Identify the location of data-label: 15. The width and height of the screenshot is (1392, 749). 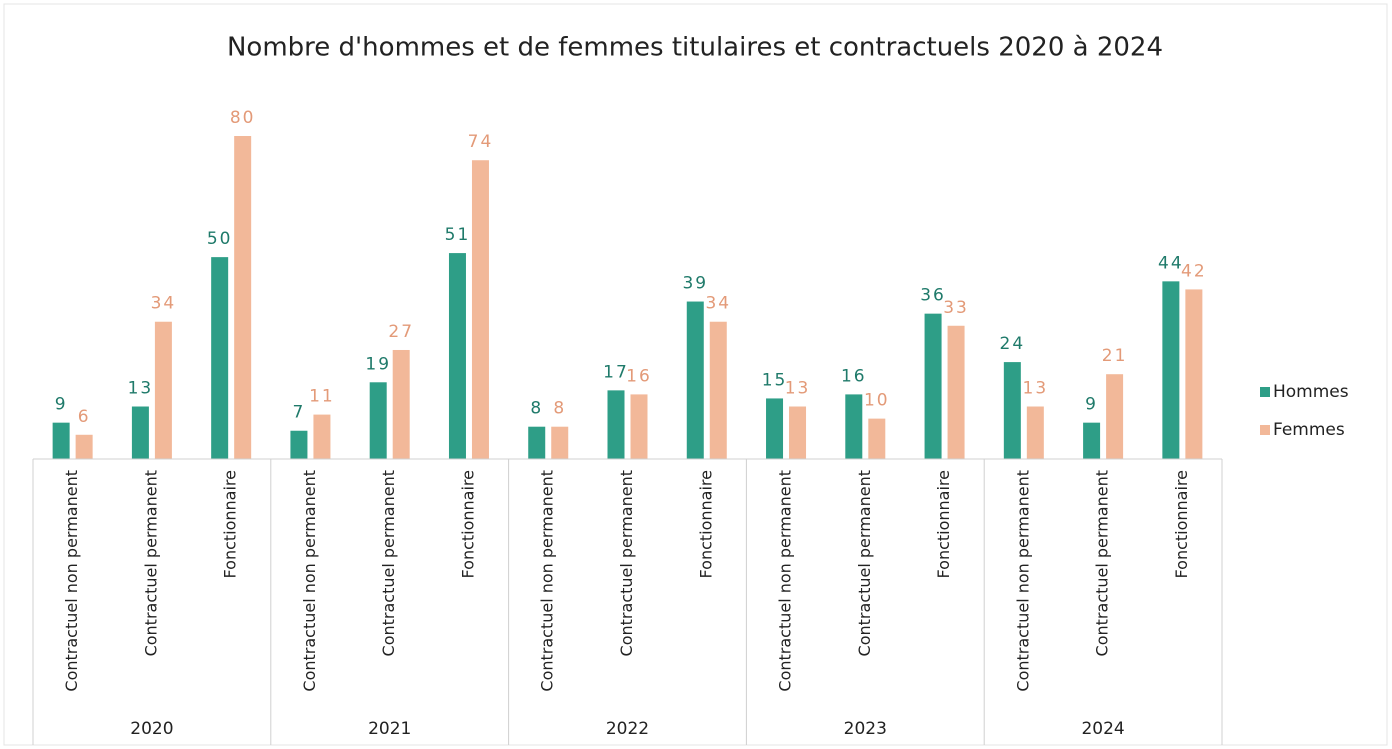
(775, 380).